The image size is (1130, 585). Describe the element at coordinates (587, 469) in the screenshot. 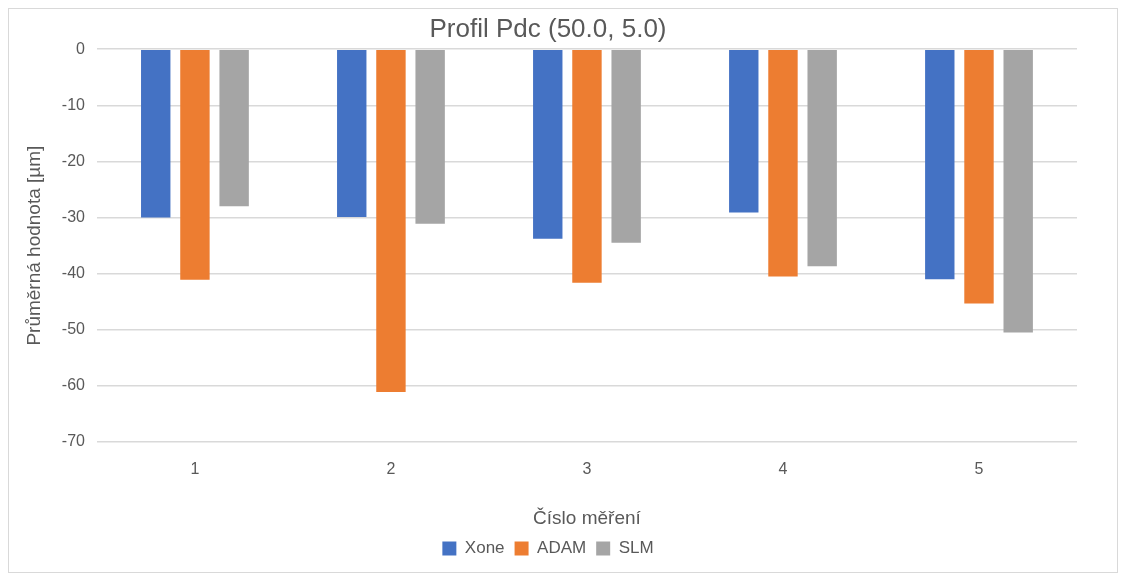

I see `x-tick-label: 3` at that location.